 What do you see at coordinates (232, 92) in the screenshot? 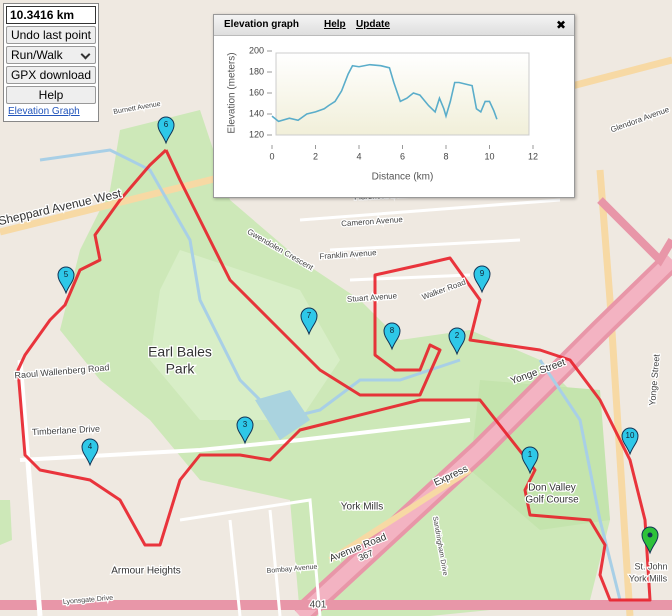
I see `y-axis-label: Elevation (meters)` at bounding box center [232, 92].